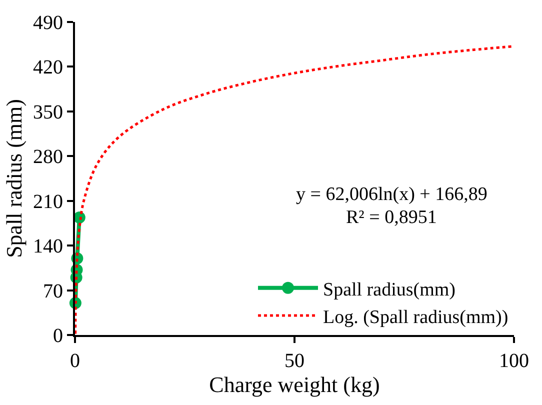  What do you see at coordinates (415, 317) in the screenshot?
I see `legend-label: Log. (Spall radius(mm))` at bounding box center [415, 317].